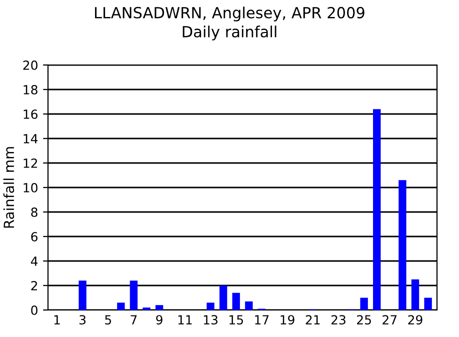 This screenshot has width=459, height=337. What do you see at coordinates (229, 14) in the screenshot?
I see `chart-title: LLANSADWRN, Anglesey, APR 2009` at bounding box center [229, 14].